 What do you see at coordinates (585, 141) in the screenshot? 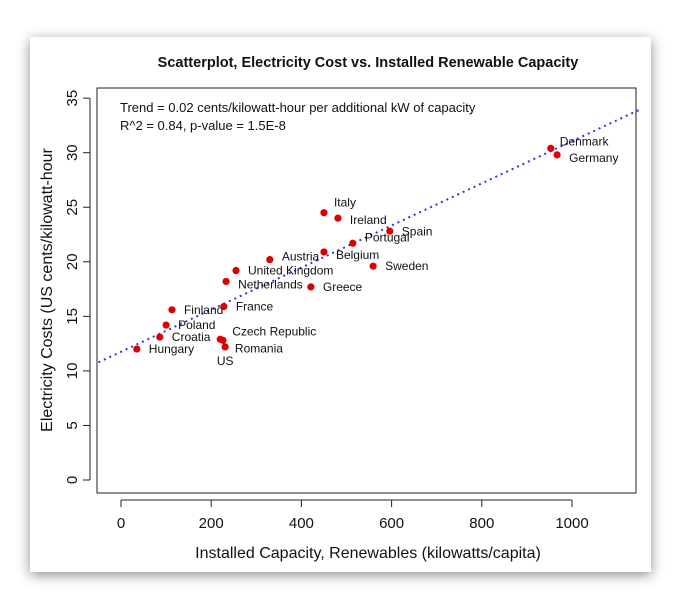
I see `point-label: Denmark` at bounding box center [585, 141].